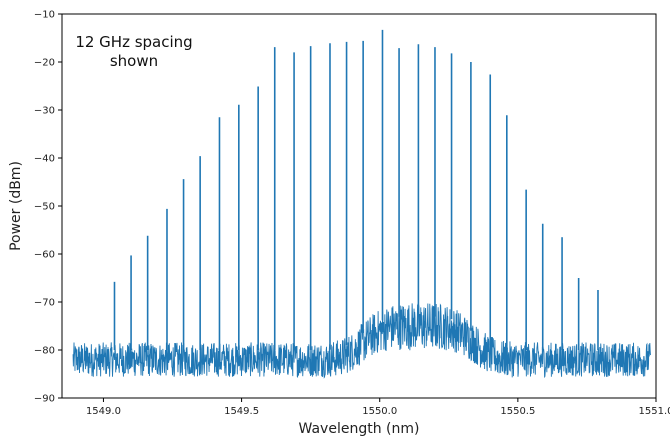 This screenshot has width=670, height=438. Describe the element at coordinates (133, 42) in the screenshot. I see `annotation-line-1: 12 GHz spacing` at that location.